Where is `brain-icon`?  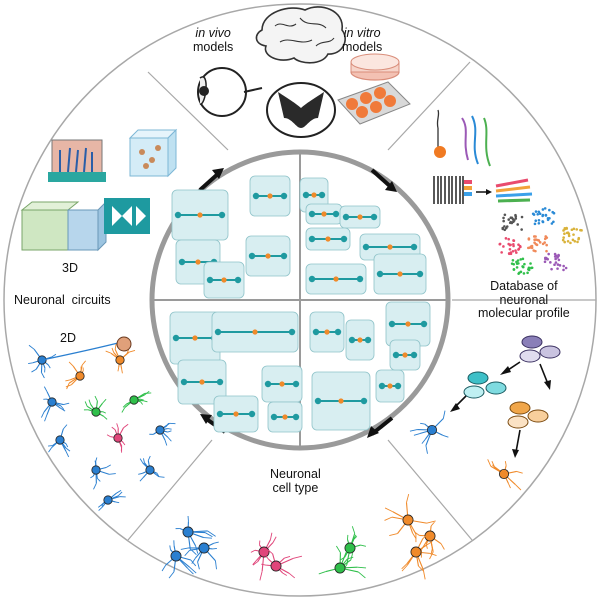
brain-icon is located at coordinates (300, 35).